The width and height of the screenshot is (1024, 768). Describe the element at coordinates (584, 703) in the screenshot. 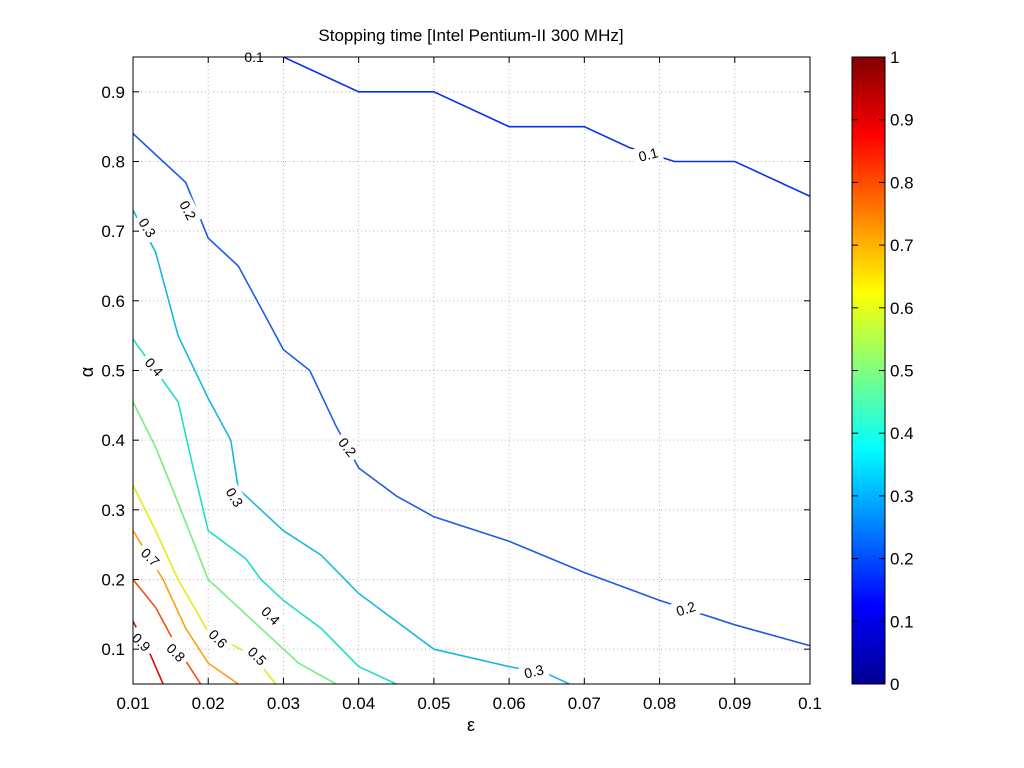

I see `x-tick-label: 0.07` at that location.